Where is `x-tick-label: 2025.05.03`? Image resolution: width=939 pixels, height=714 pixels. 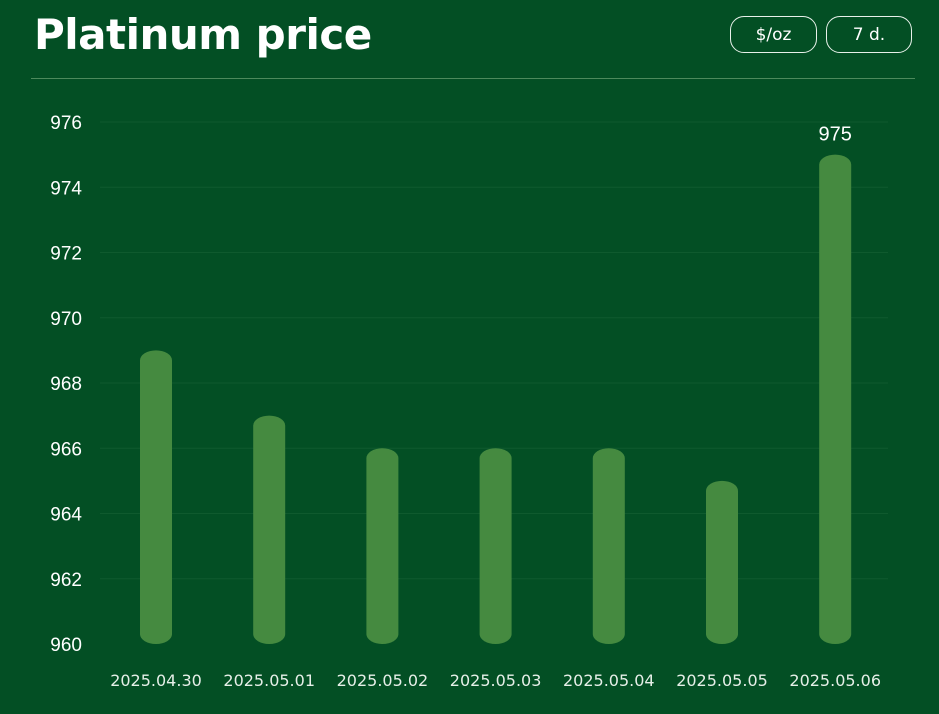 x-tick-label: 2025.05.03 is located at coordinates (496, 680).